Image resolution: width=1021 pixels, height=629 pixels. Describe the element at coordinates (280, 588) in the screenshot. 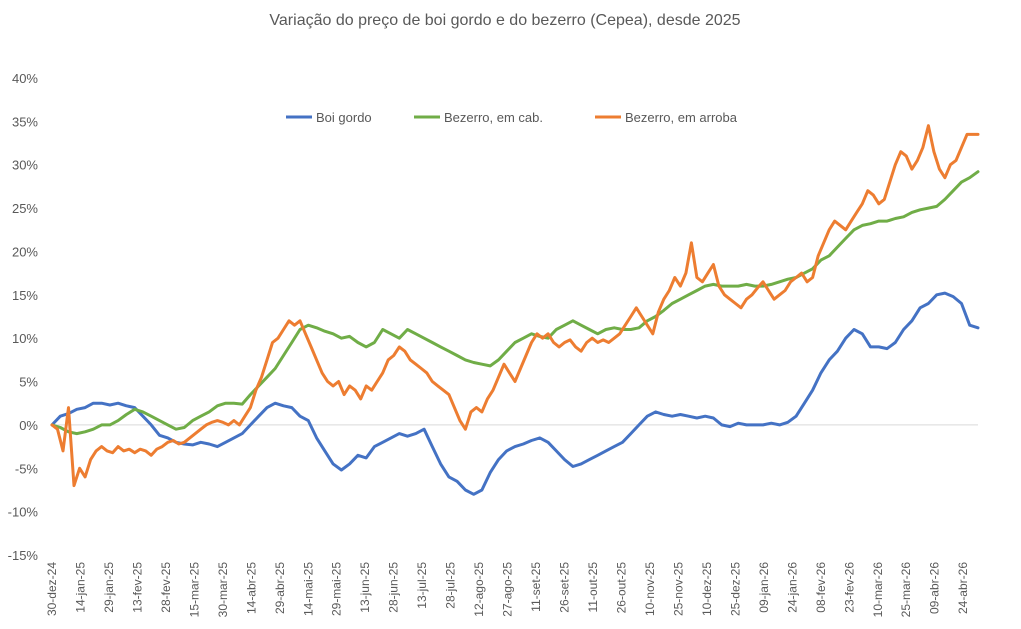

I see `x-tick-label: 29-abr-25` at that location.